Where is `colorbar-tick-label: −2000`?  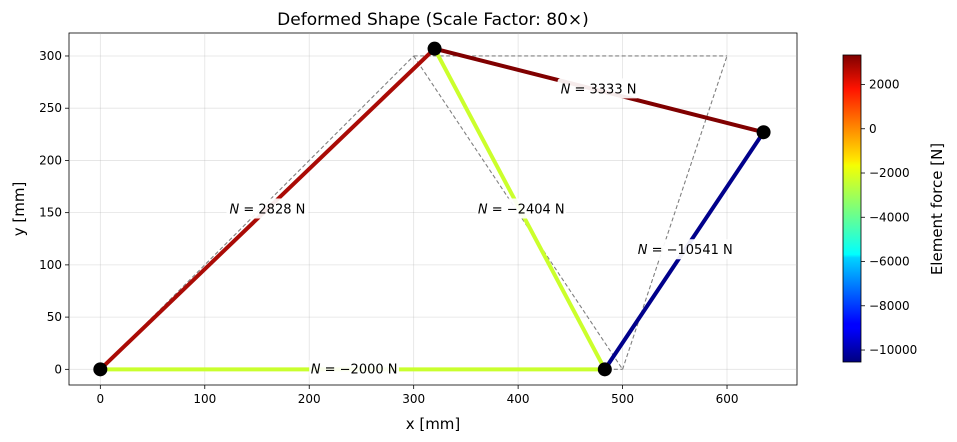 colorbar-tick-label: −2000 is located at coordinates (889, 173).